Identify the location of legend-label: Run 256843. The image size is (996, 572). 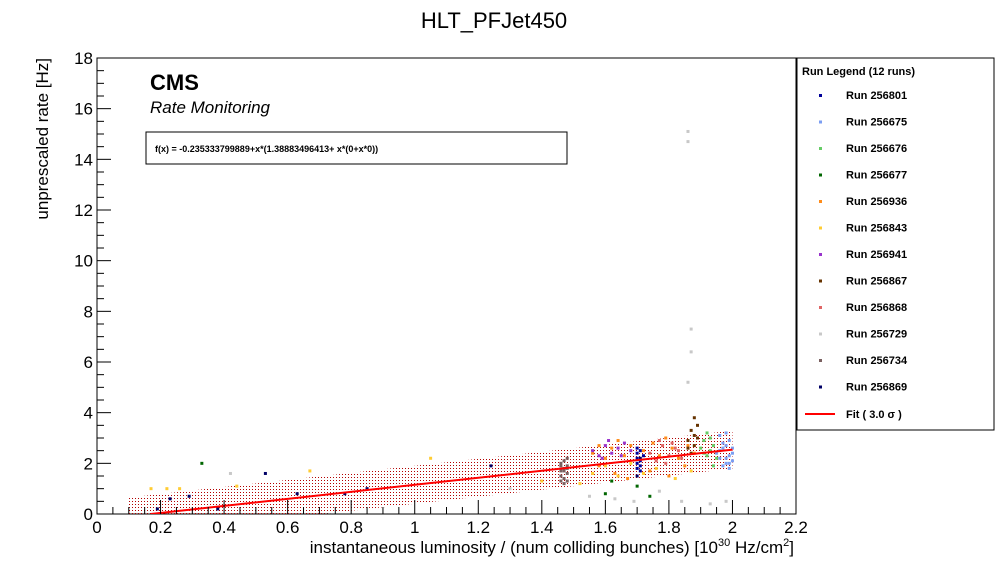
(876, 229).